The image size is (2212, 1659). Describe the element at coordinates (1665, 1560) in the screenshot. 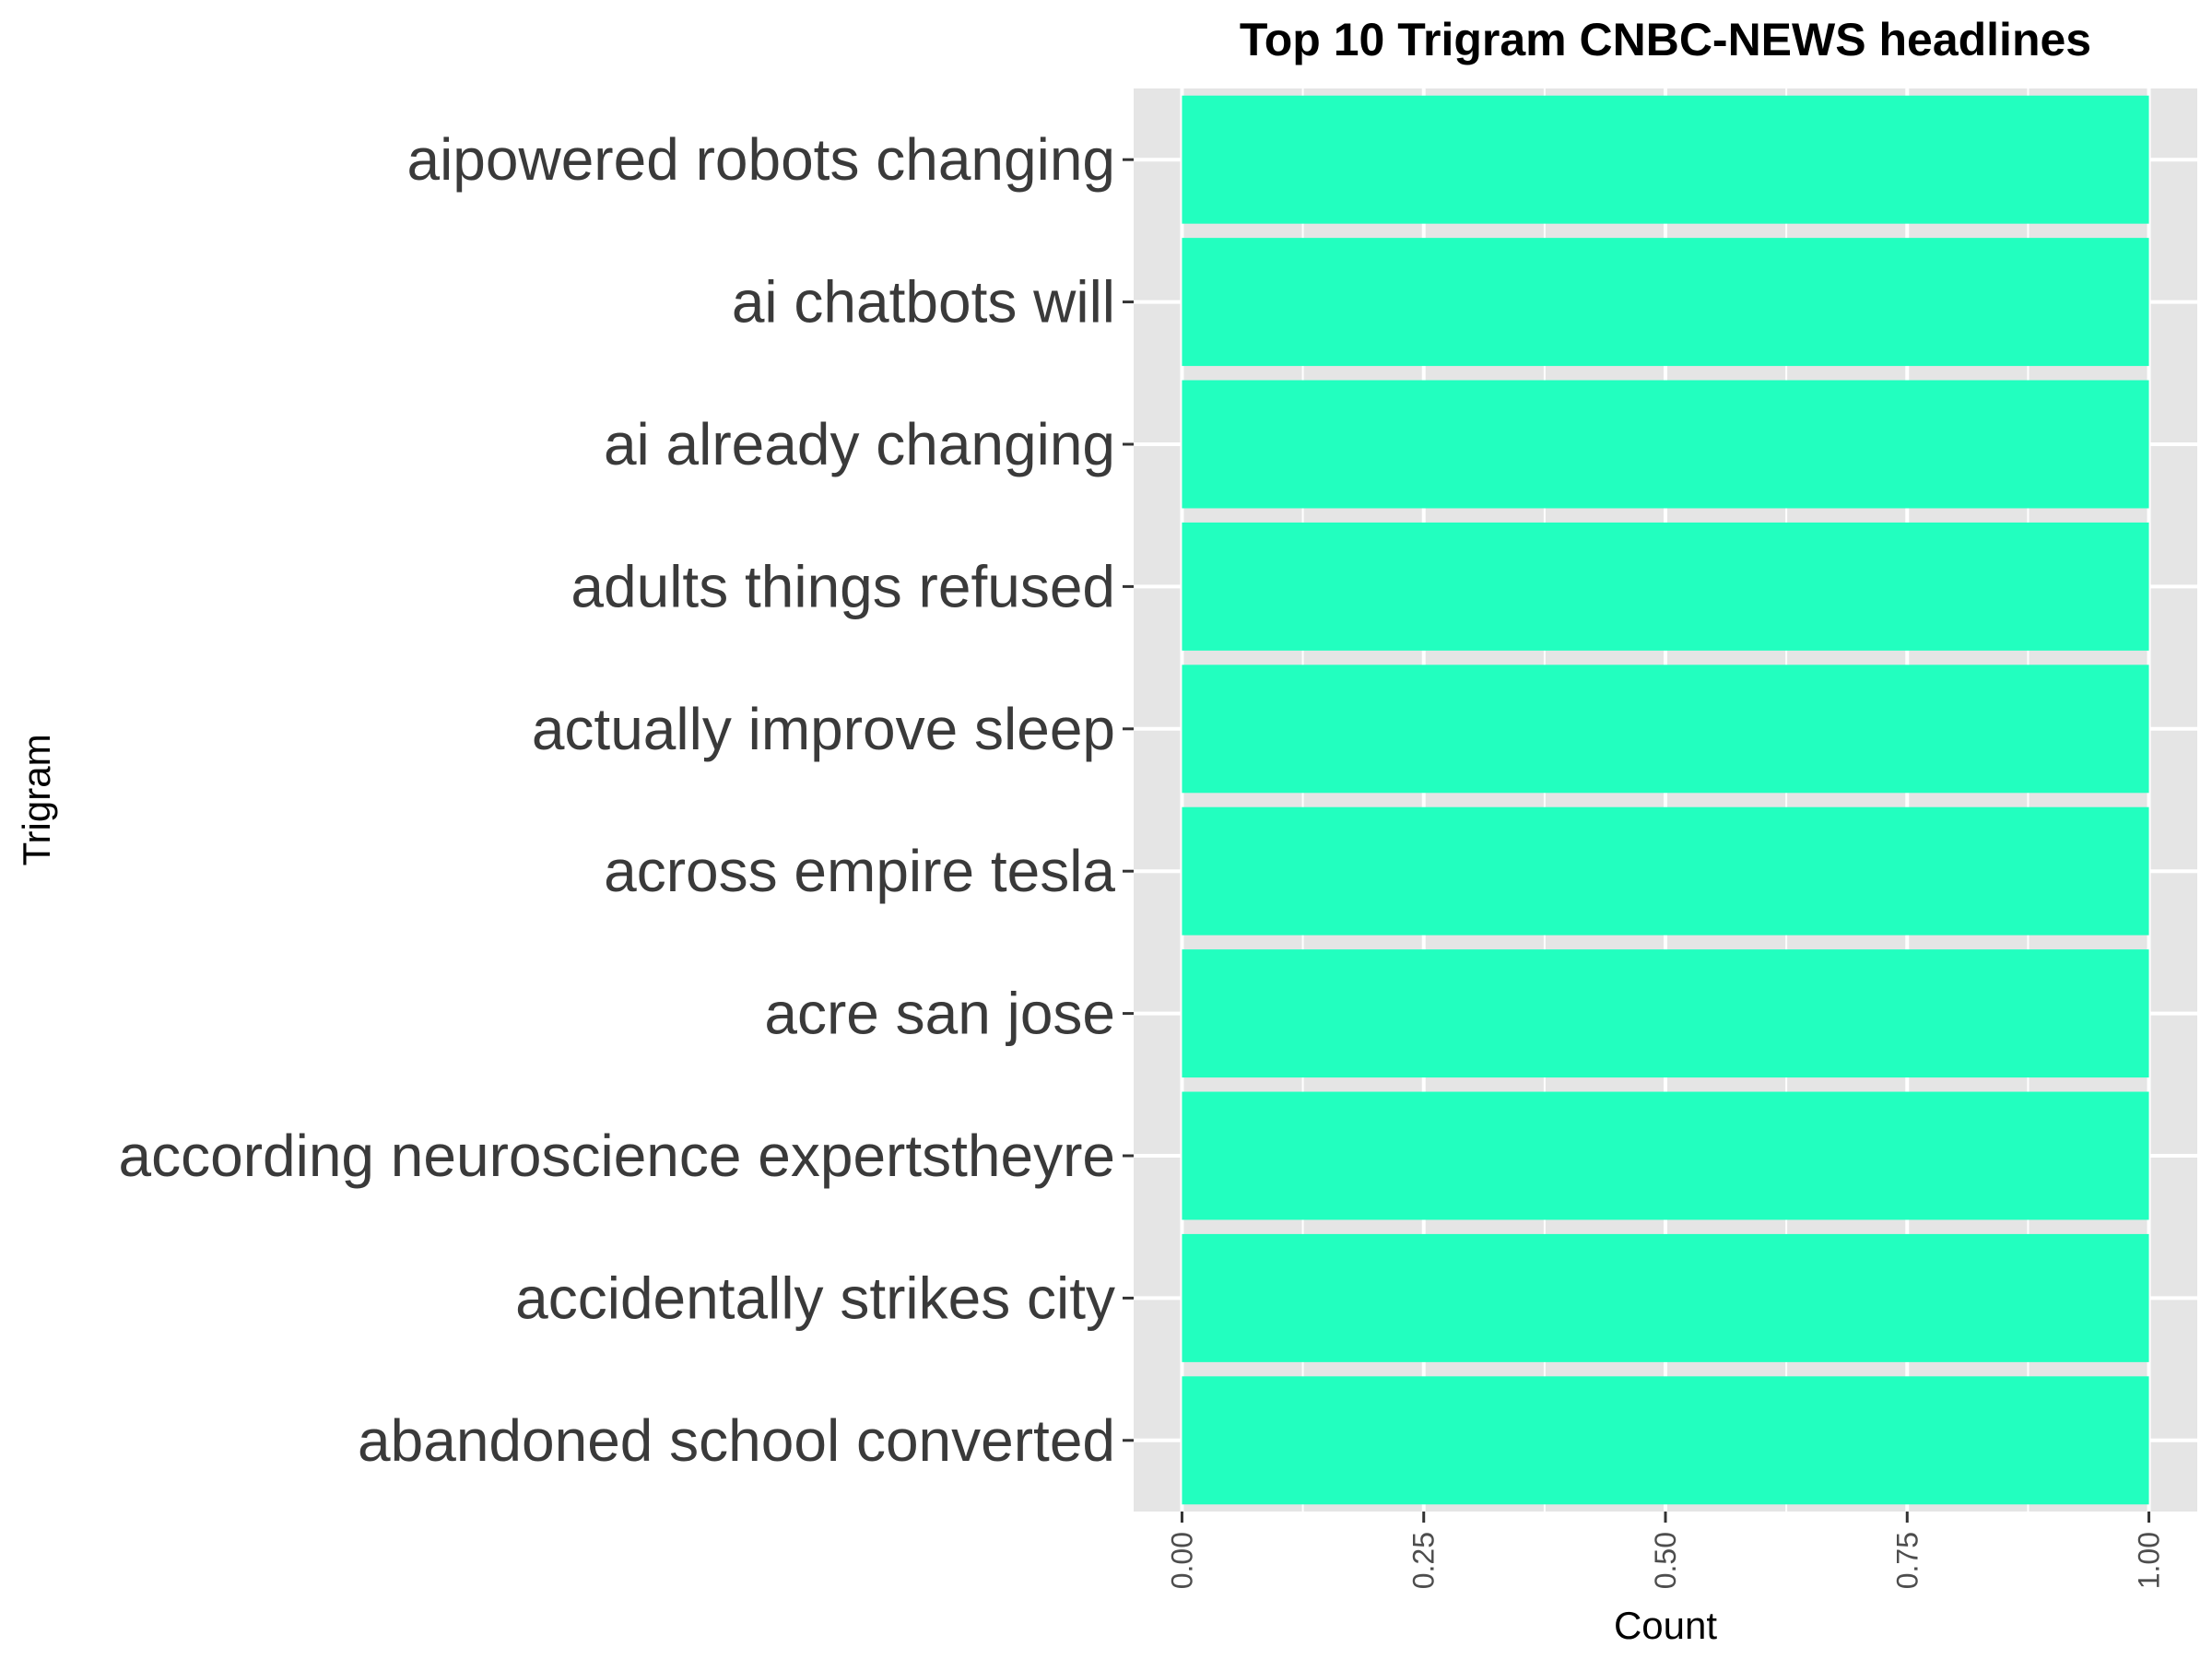

I see `x-tick-label: 0.50` at that location.